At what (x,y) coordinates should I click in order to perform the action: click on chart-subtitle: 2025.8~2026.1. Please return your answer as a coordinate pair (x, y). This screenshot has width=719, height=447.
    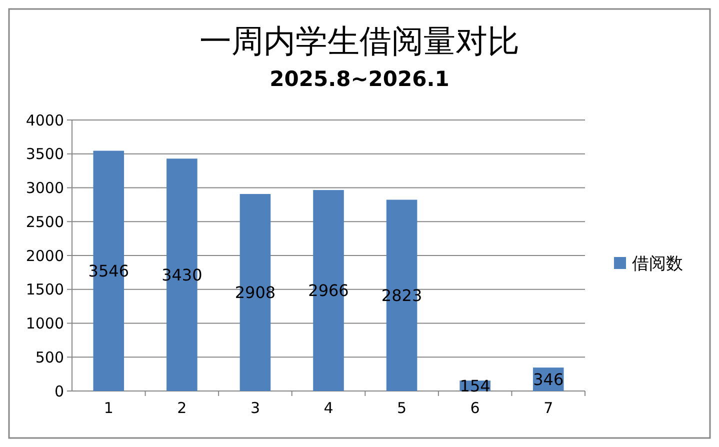
    Looking at the image, I should click on (360, 79).